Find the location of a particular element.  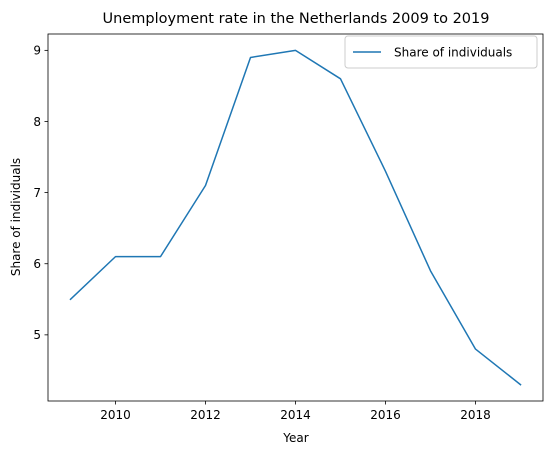

legend-box is located at coordinates (441, 52).